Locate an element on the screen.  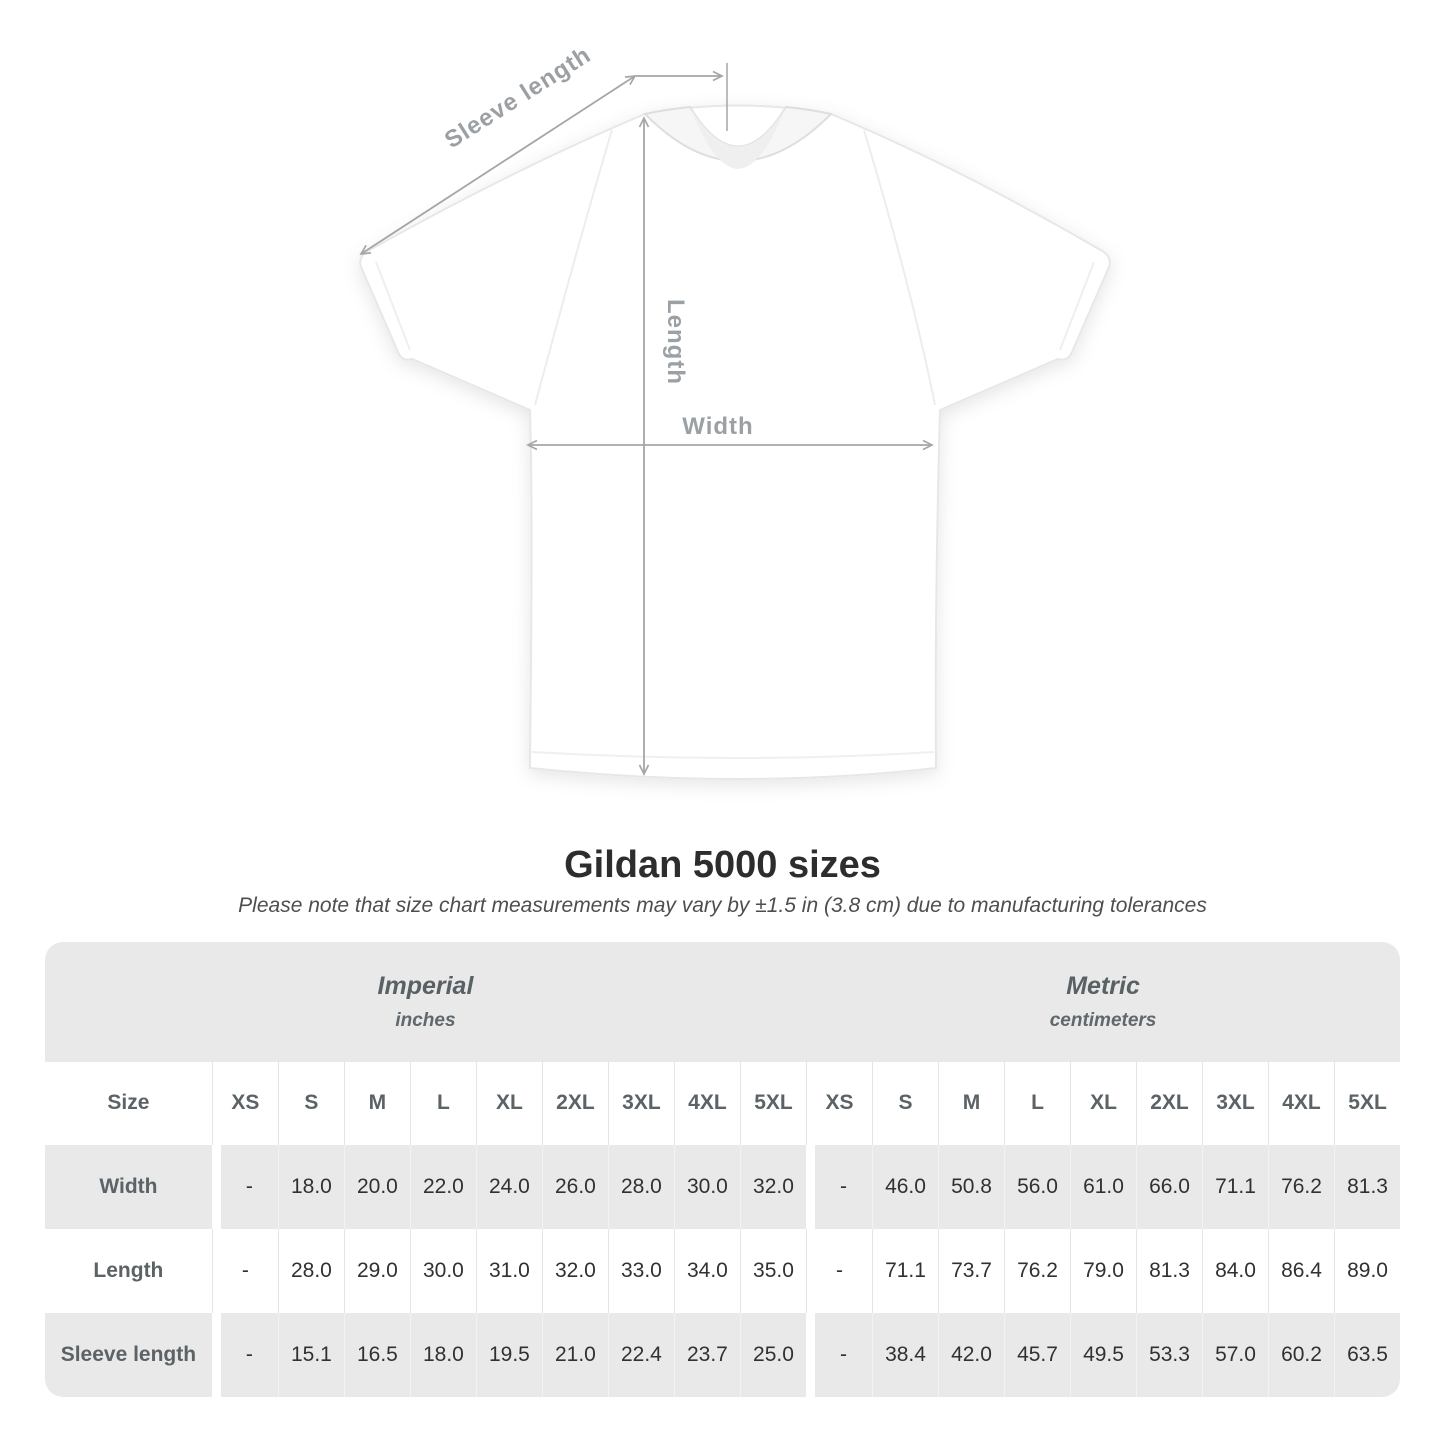
value-cell: 71.1 is located at coordinates (1235, 1186).